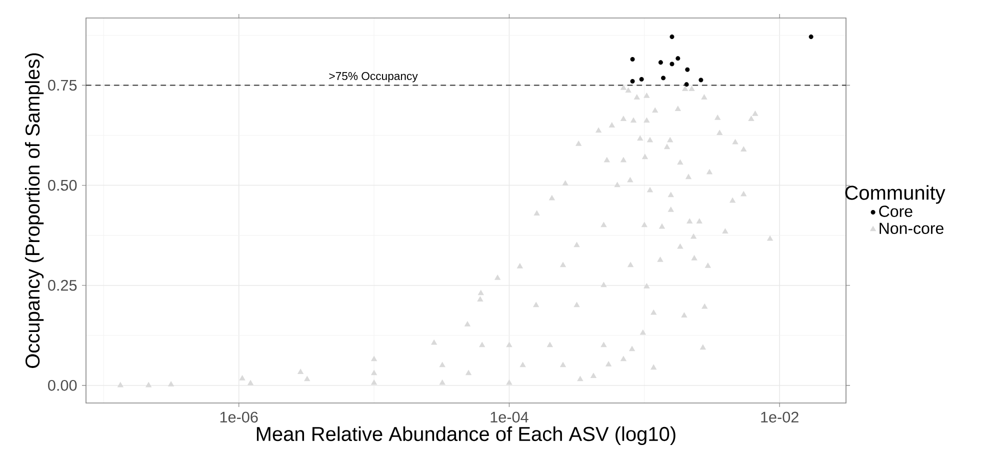 The width and height of the screenshot is (994, 454). Describe the element at coordinates (62, 85) in the screenshot. I see `y-tick-label: 0.75` at that location.